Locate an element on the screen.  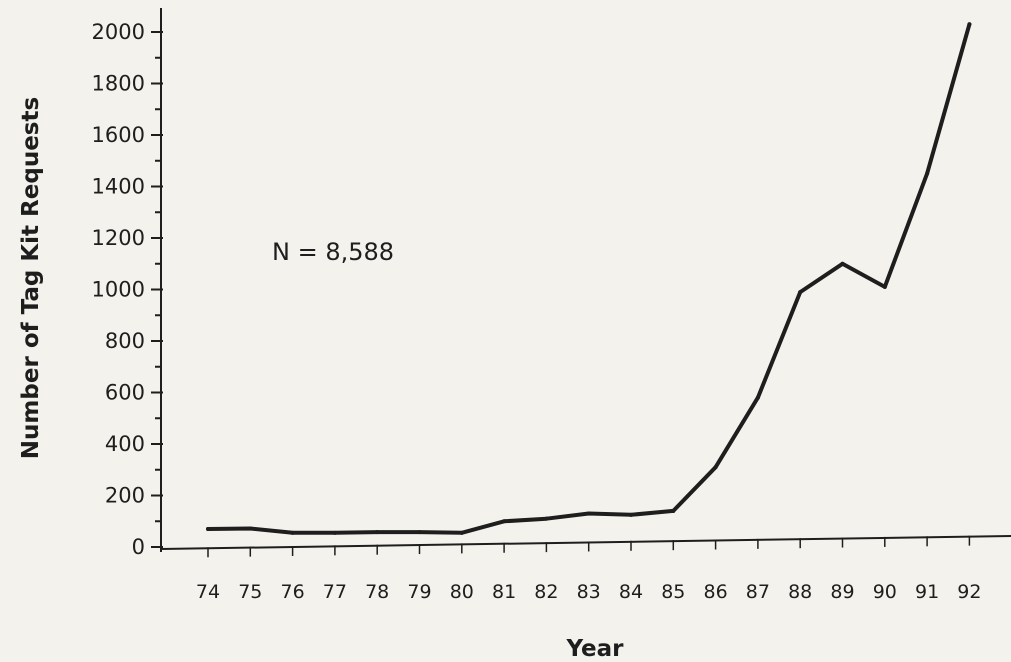
x-tick-label: 75 is located at coordinates (250, 592).